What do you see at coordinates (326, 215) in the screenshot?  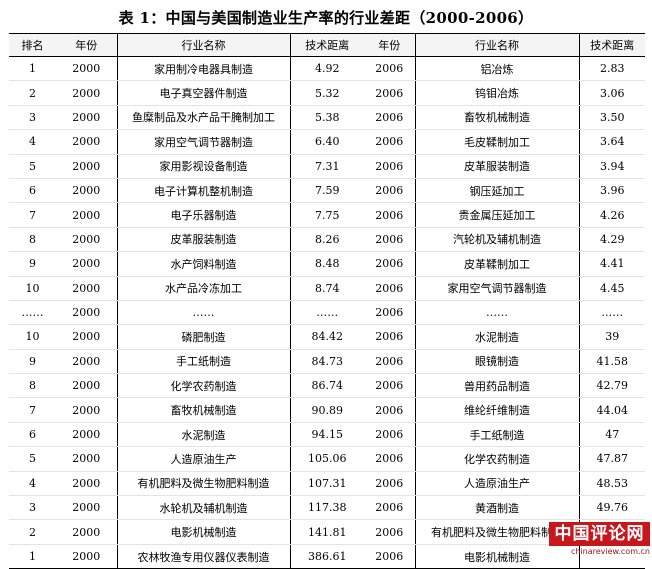 I see `cell-distance-2000: 7.75` at bounding box center [326, 215].